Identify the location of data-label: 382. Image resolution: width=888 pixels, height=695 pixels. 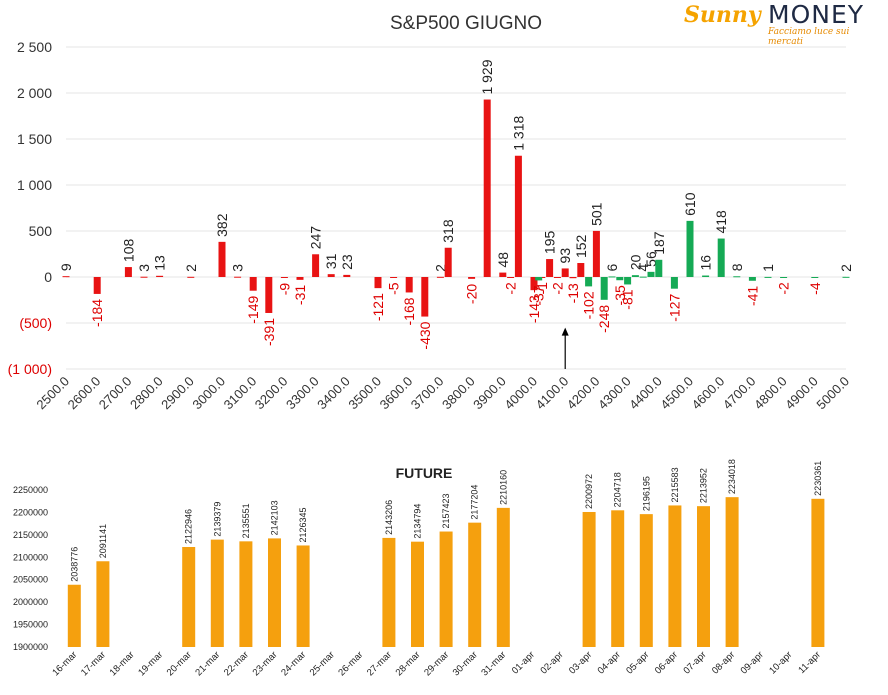
(222, 225).